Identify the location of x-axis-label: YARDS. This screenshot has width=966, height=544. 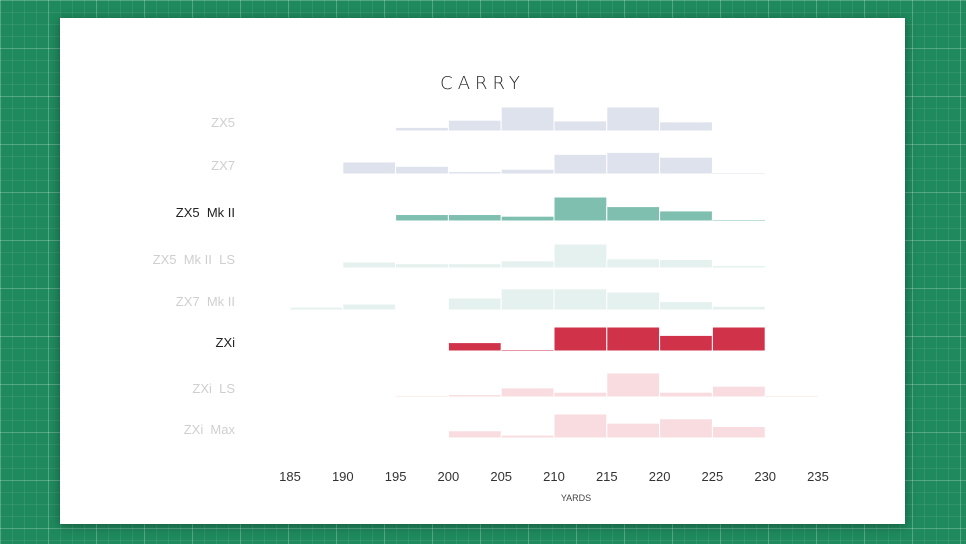
(576, 498).